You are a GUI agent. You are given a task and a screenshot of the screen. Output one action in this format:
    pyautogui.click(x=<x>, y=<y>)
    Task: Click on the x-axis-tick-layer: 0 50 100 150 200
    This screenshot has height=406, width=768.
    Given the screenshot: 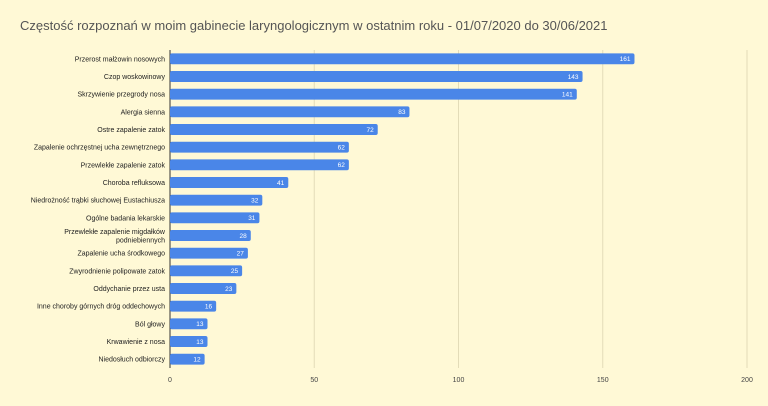 What is the action you would take?
    pyautogui.click(x=460, y=380)
    